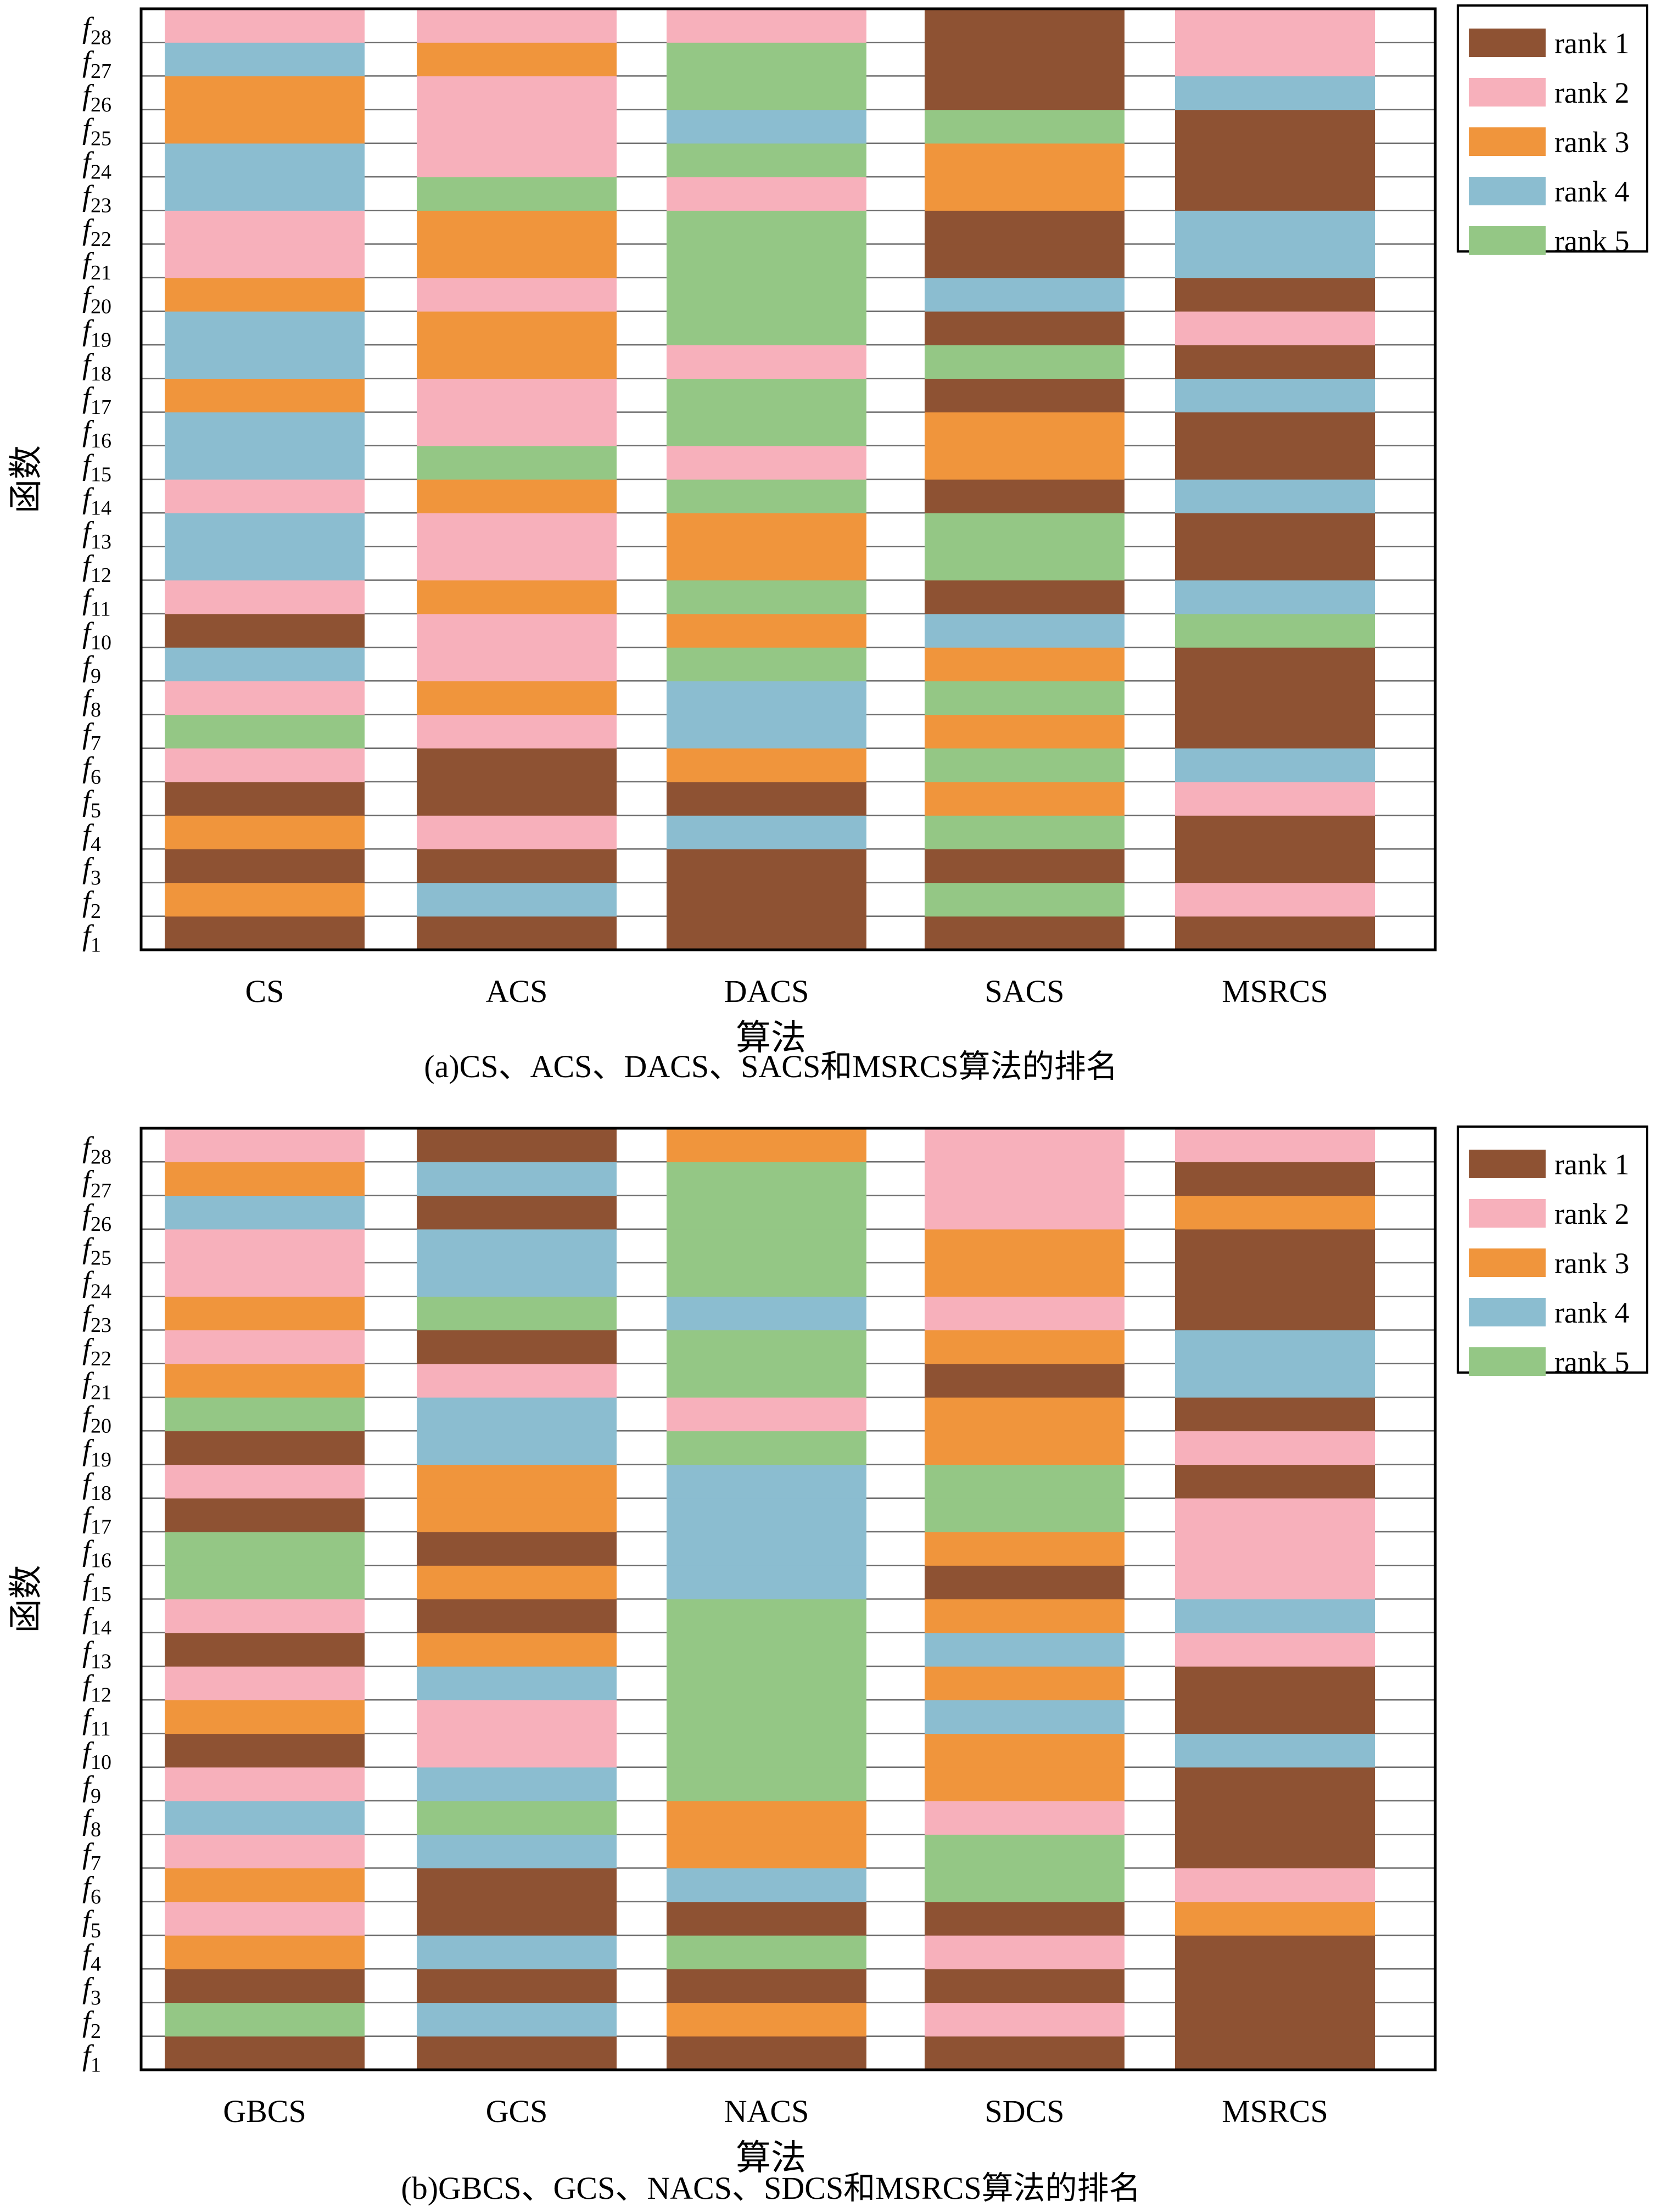 This screenshot has width=1656, height=2212. What do you see at coordinates (1592, 1214) in the screenshot?
I see `legend-label: rank 2` at bounding box center [1592, 1214].